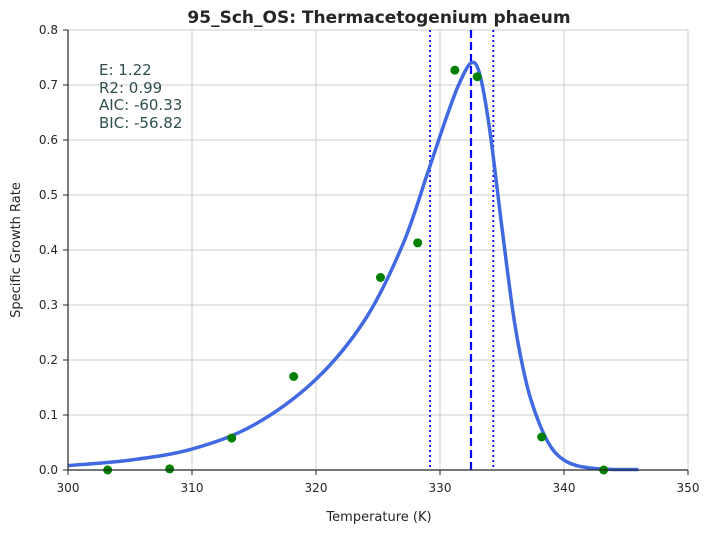 This screenshot has height=533, width=710. What do you see at coordinates (48, 195) in the screenshot?
I see `y-tick-label-5: 0.5` at bounding box center [48, 195].